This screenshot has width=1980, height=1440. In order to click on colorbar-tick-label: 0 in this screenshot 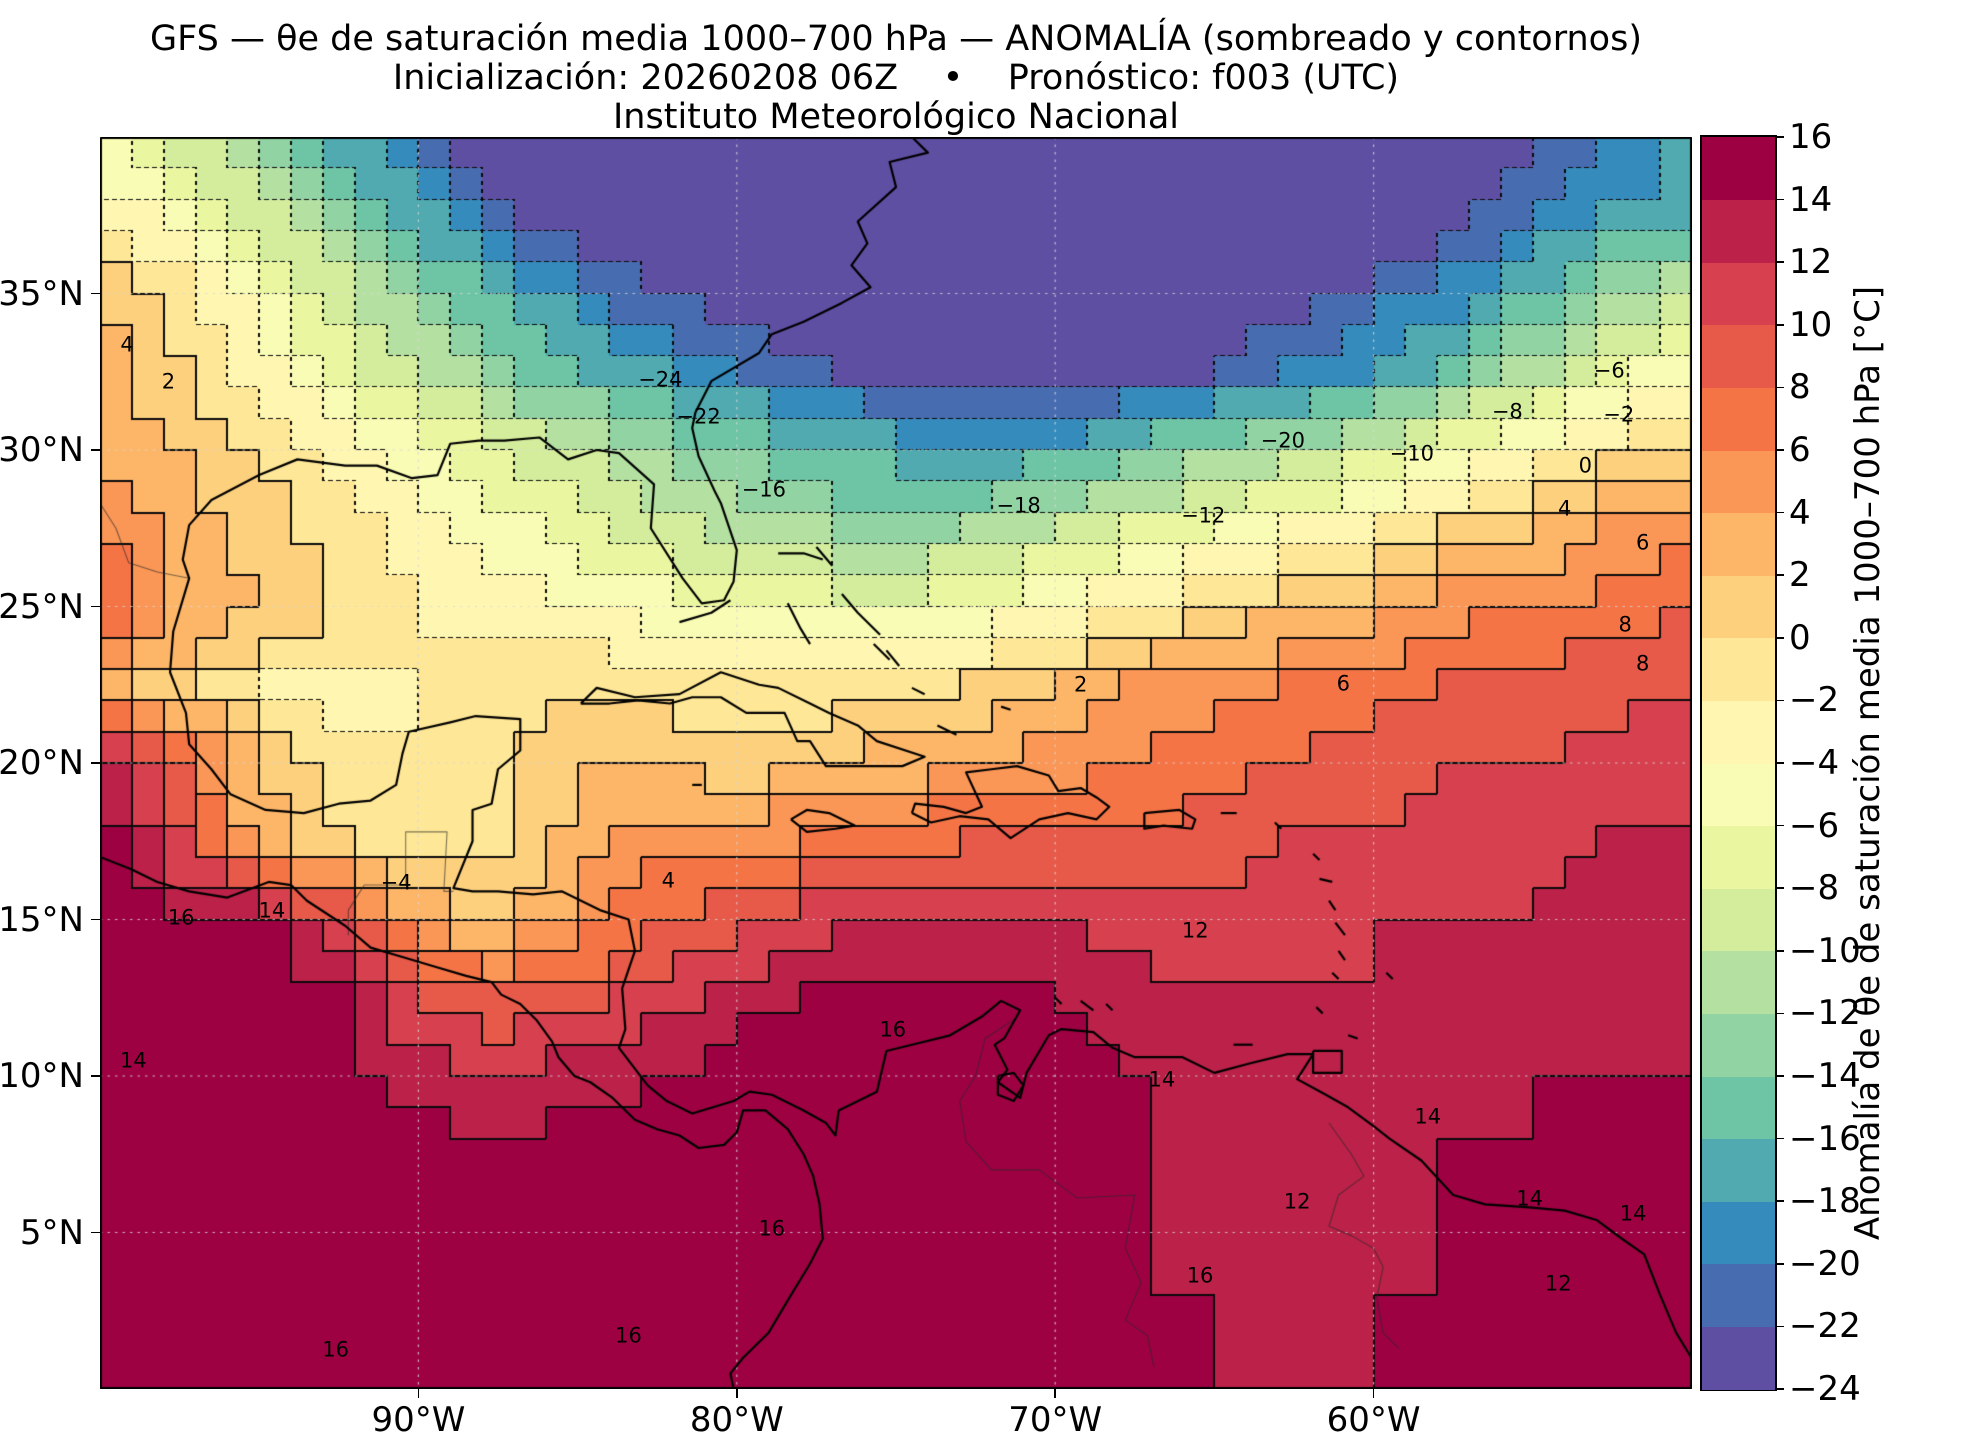, I will do `click(1800, 637)`.